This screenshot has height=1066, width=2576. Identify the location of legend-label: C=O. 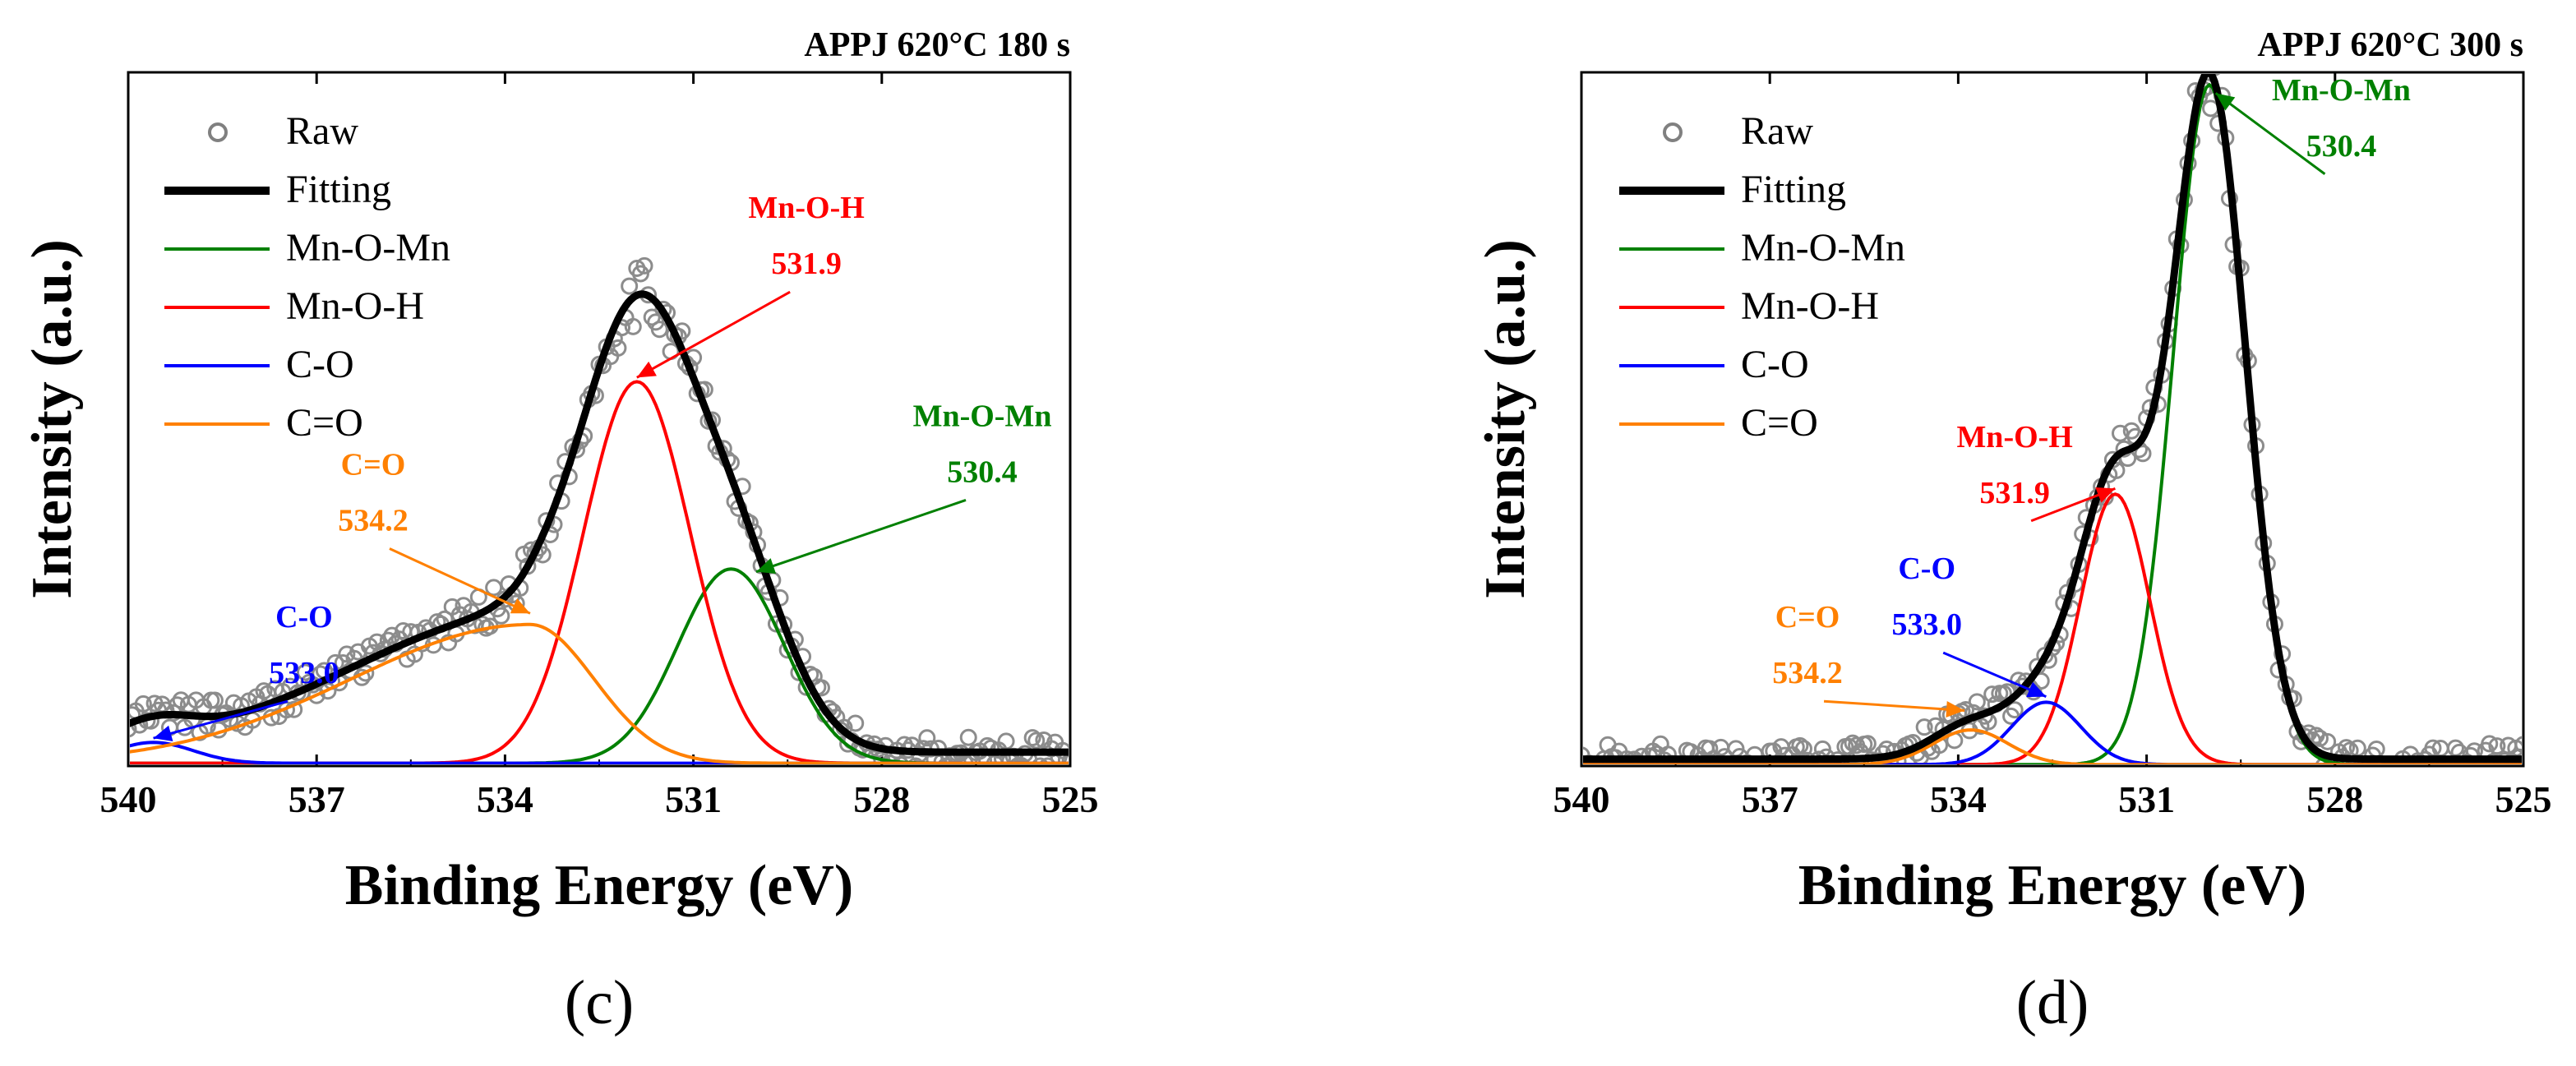
(1780, 423).